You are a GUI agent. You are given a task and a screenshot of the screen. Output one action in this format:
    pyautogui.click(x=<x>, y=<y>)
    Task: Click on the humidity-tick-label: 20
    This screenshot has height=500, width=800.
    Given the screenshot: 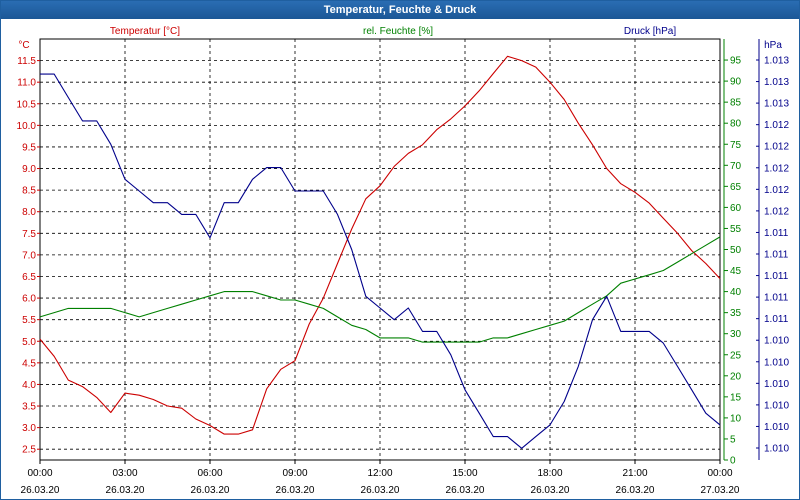 What is the action you would take?
    pyautogui.click(x=736, y=376)
    